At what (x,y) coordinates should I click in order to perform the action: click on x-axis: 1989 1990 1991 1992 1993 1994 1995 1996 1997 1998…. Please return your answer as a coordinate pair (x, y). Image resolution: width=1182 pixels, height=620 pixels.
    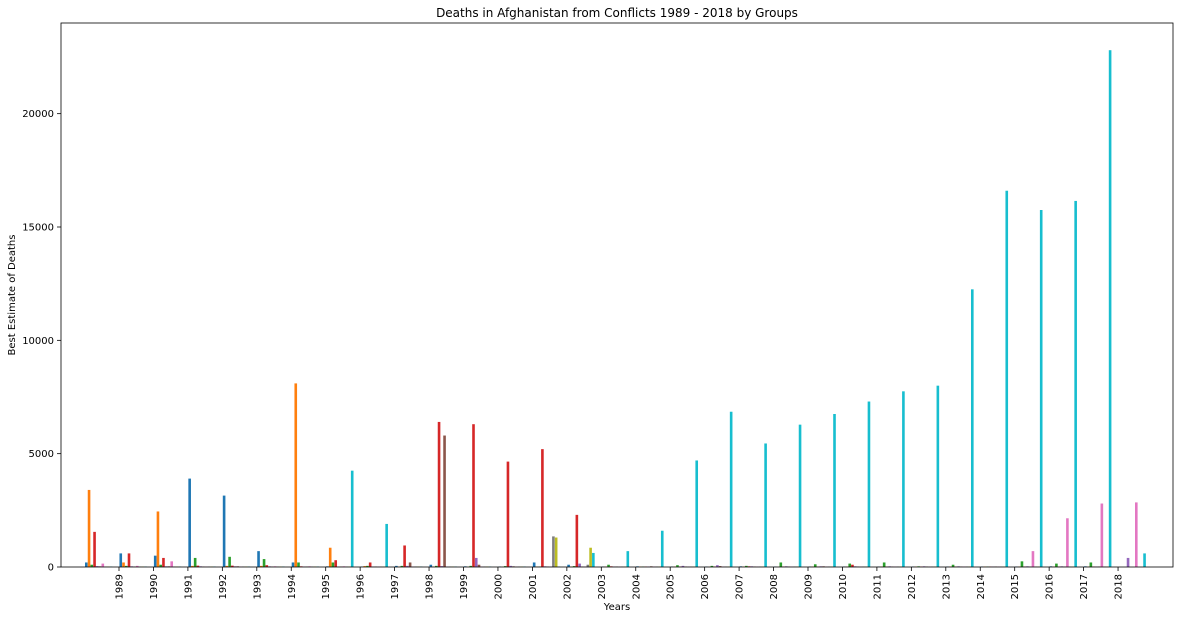
    Looking at the image, I should click on (620, 583).